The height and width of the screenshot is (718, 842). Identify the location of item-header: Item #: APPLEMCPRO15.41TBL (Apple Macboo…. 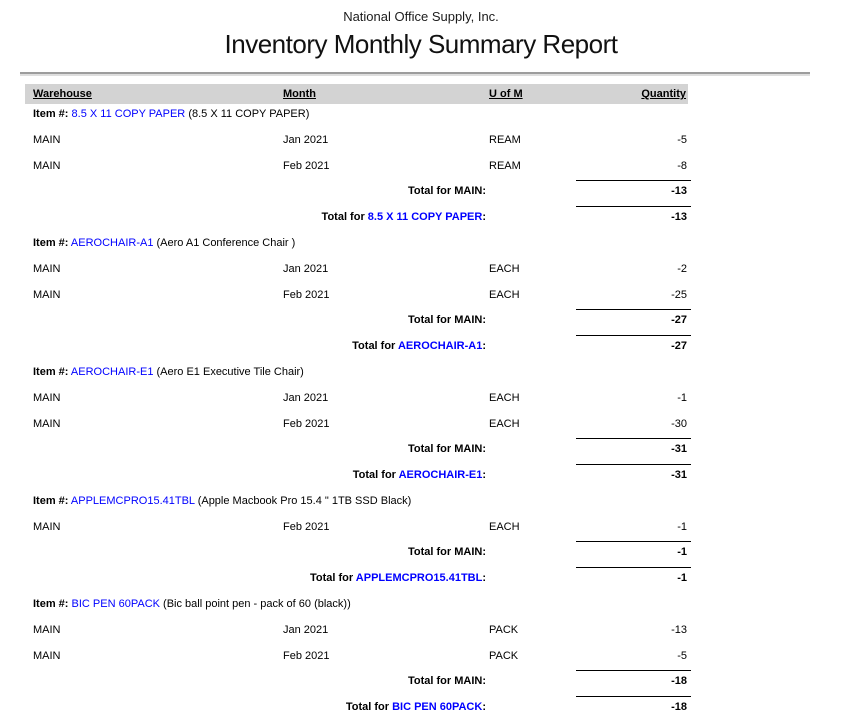
(222, 501).